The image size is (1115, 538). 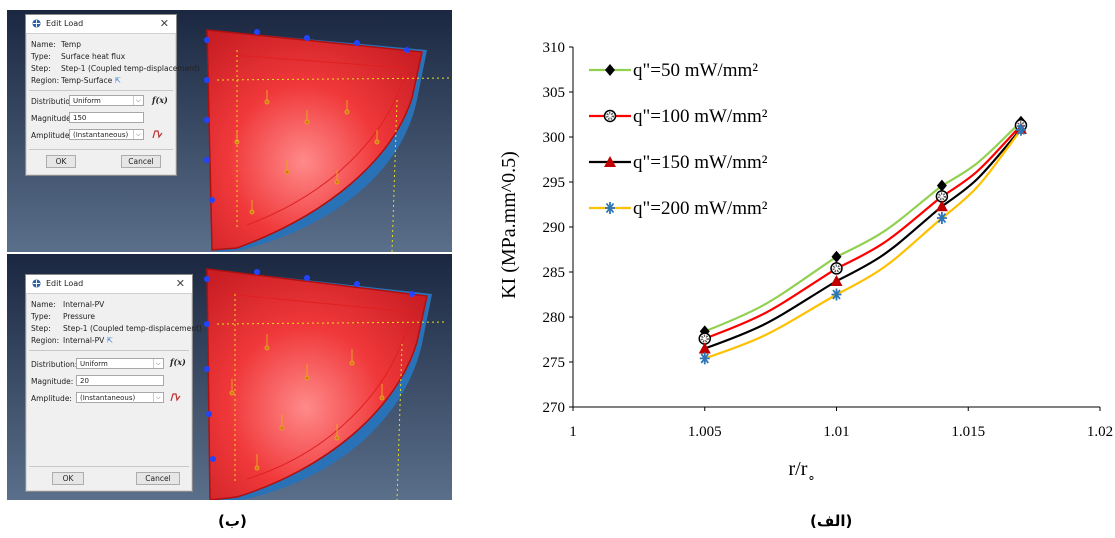 I want to click on y-tick-label: 270, so click(x=554, y=408).